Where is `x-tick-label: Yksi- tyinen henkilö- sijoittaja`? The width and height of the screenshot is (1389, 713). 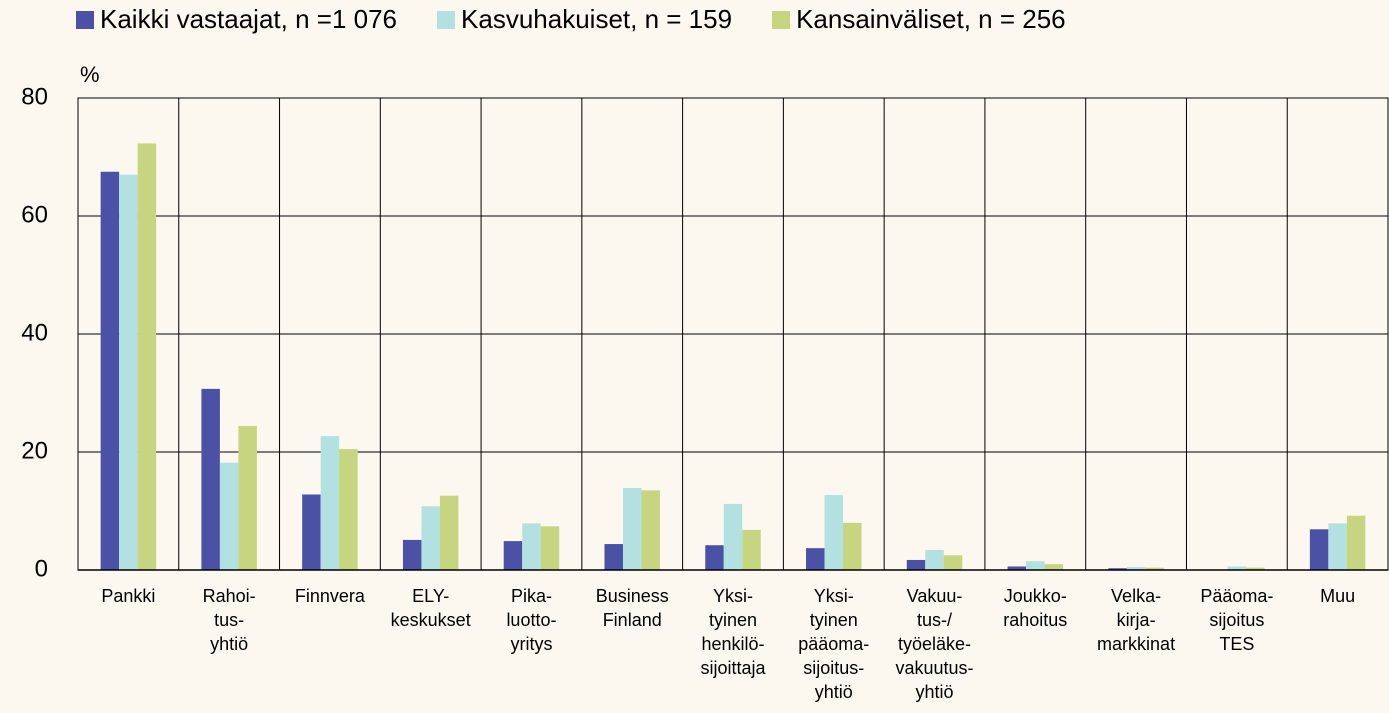 x-tick-label: Yksi- tyinen henkilö- sijoittaja is located at coordinates (733, 632).